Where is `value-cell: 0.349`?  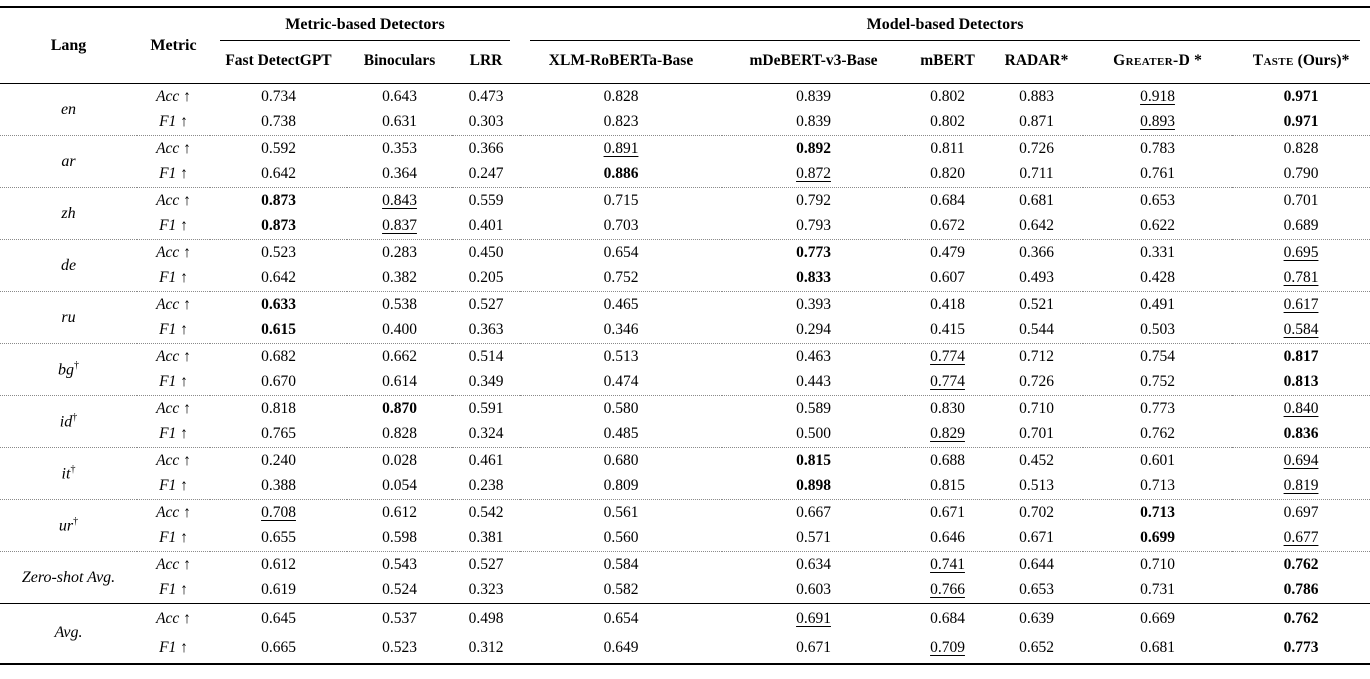 value-cell: 0.349 is located at coordinates (486, 382).